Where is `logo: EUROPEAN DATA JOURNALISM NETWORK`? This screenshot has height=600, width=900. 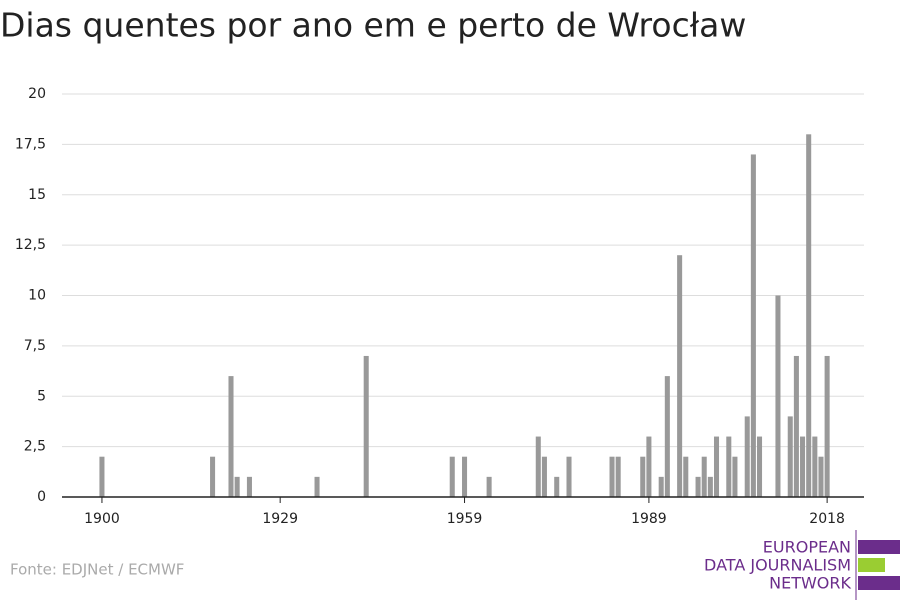
logo: EUROPEAN DATA JOURNALISM NETWORK is located at coordinates (802, 565).